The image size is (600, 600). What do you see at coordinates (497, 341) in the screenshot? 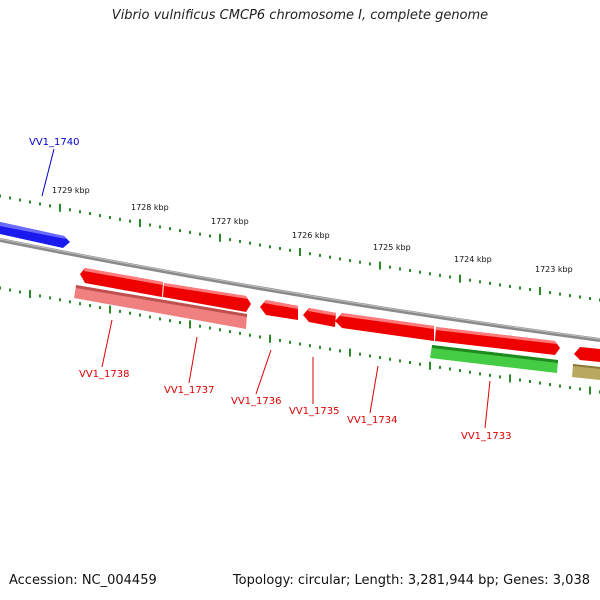
I see `gene-vv1-1733-forward` at bounding box center [497, 341].